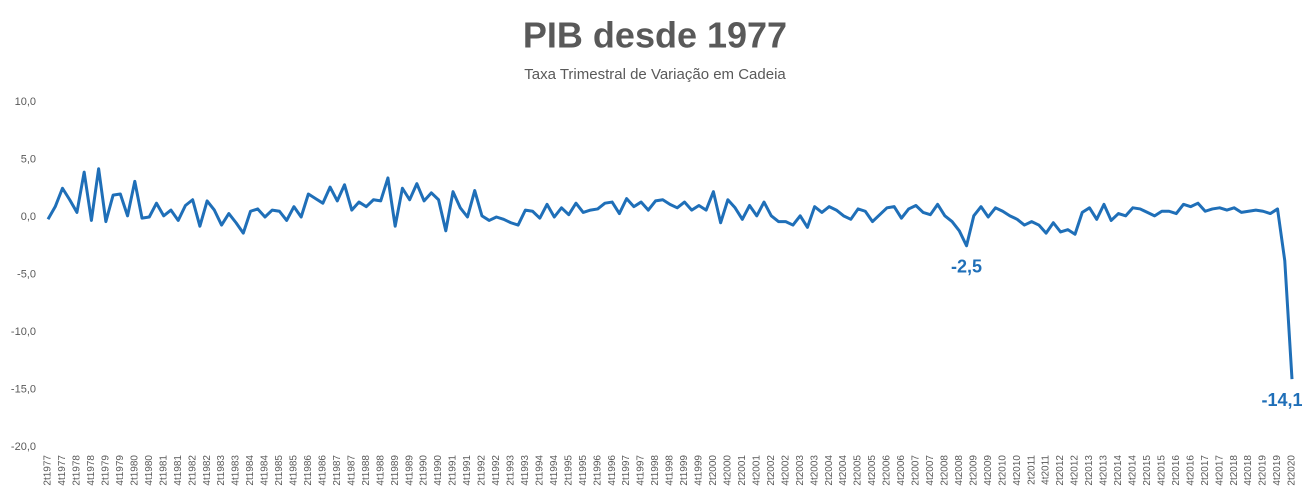 Image resolution: width=1311 pixels, height=499 pixels. What do you see at coordinates (496, 470) in the screenshot?
I see `x-tick-label: 4t1992` at bounding box center [496, 470].